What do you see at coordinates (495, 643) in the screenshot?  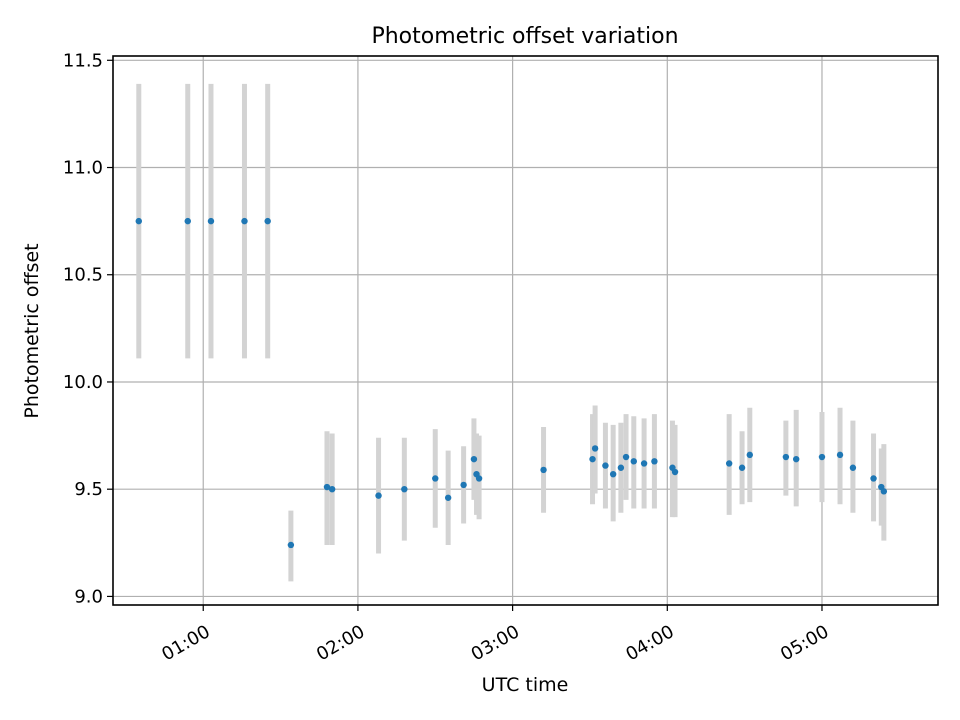 I see `x-tick-label: 03:00` at bounding box center [495, 643].